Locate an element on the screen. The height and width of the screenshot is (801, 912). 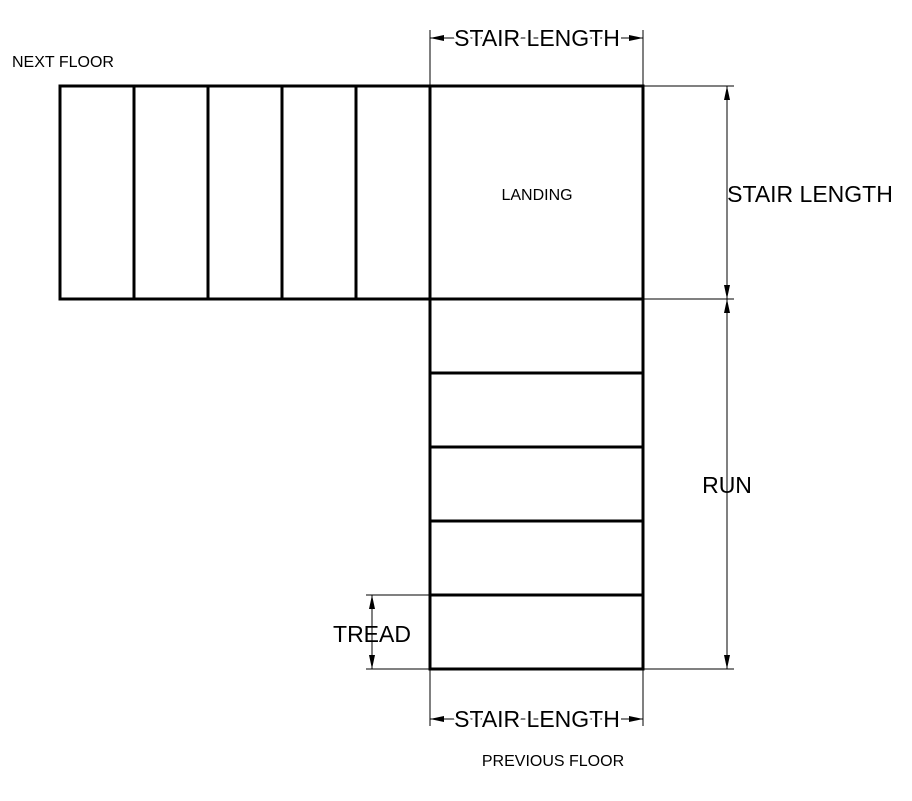
stair-length-top-label: STAIR LENGTH is located at coordinates (537, 38).